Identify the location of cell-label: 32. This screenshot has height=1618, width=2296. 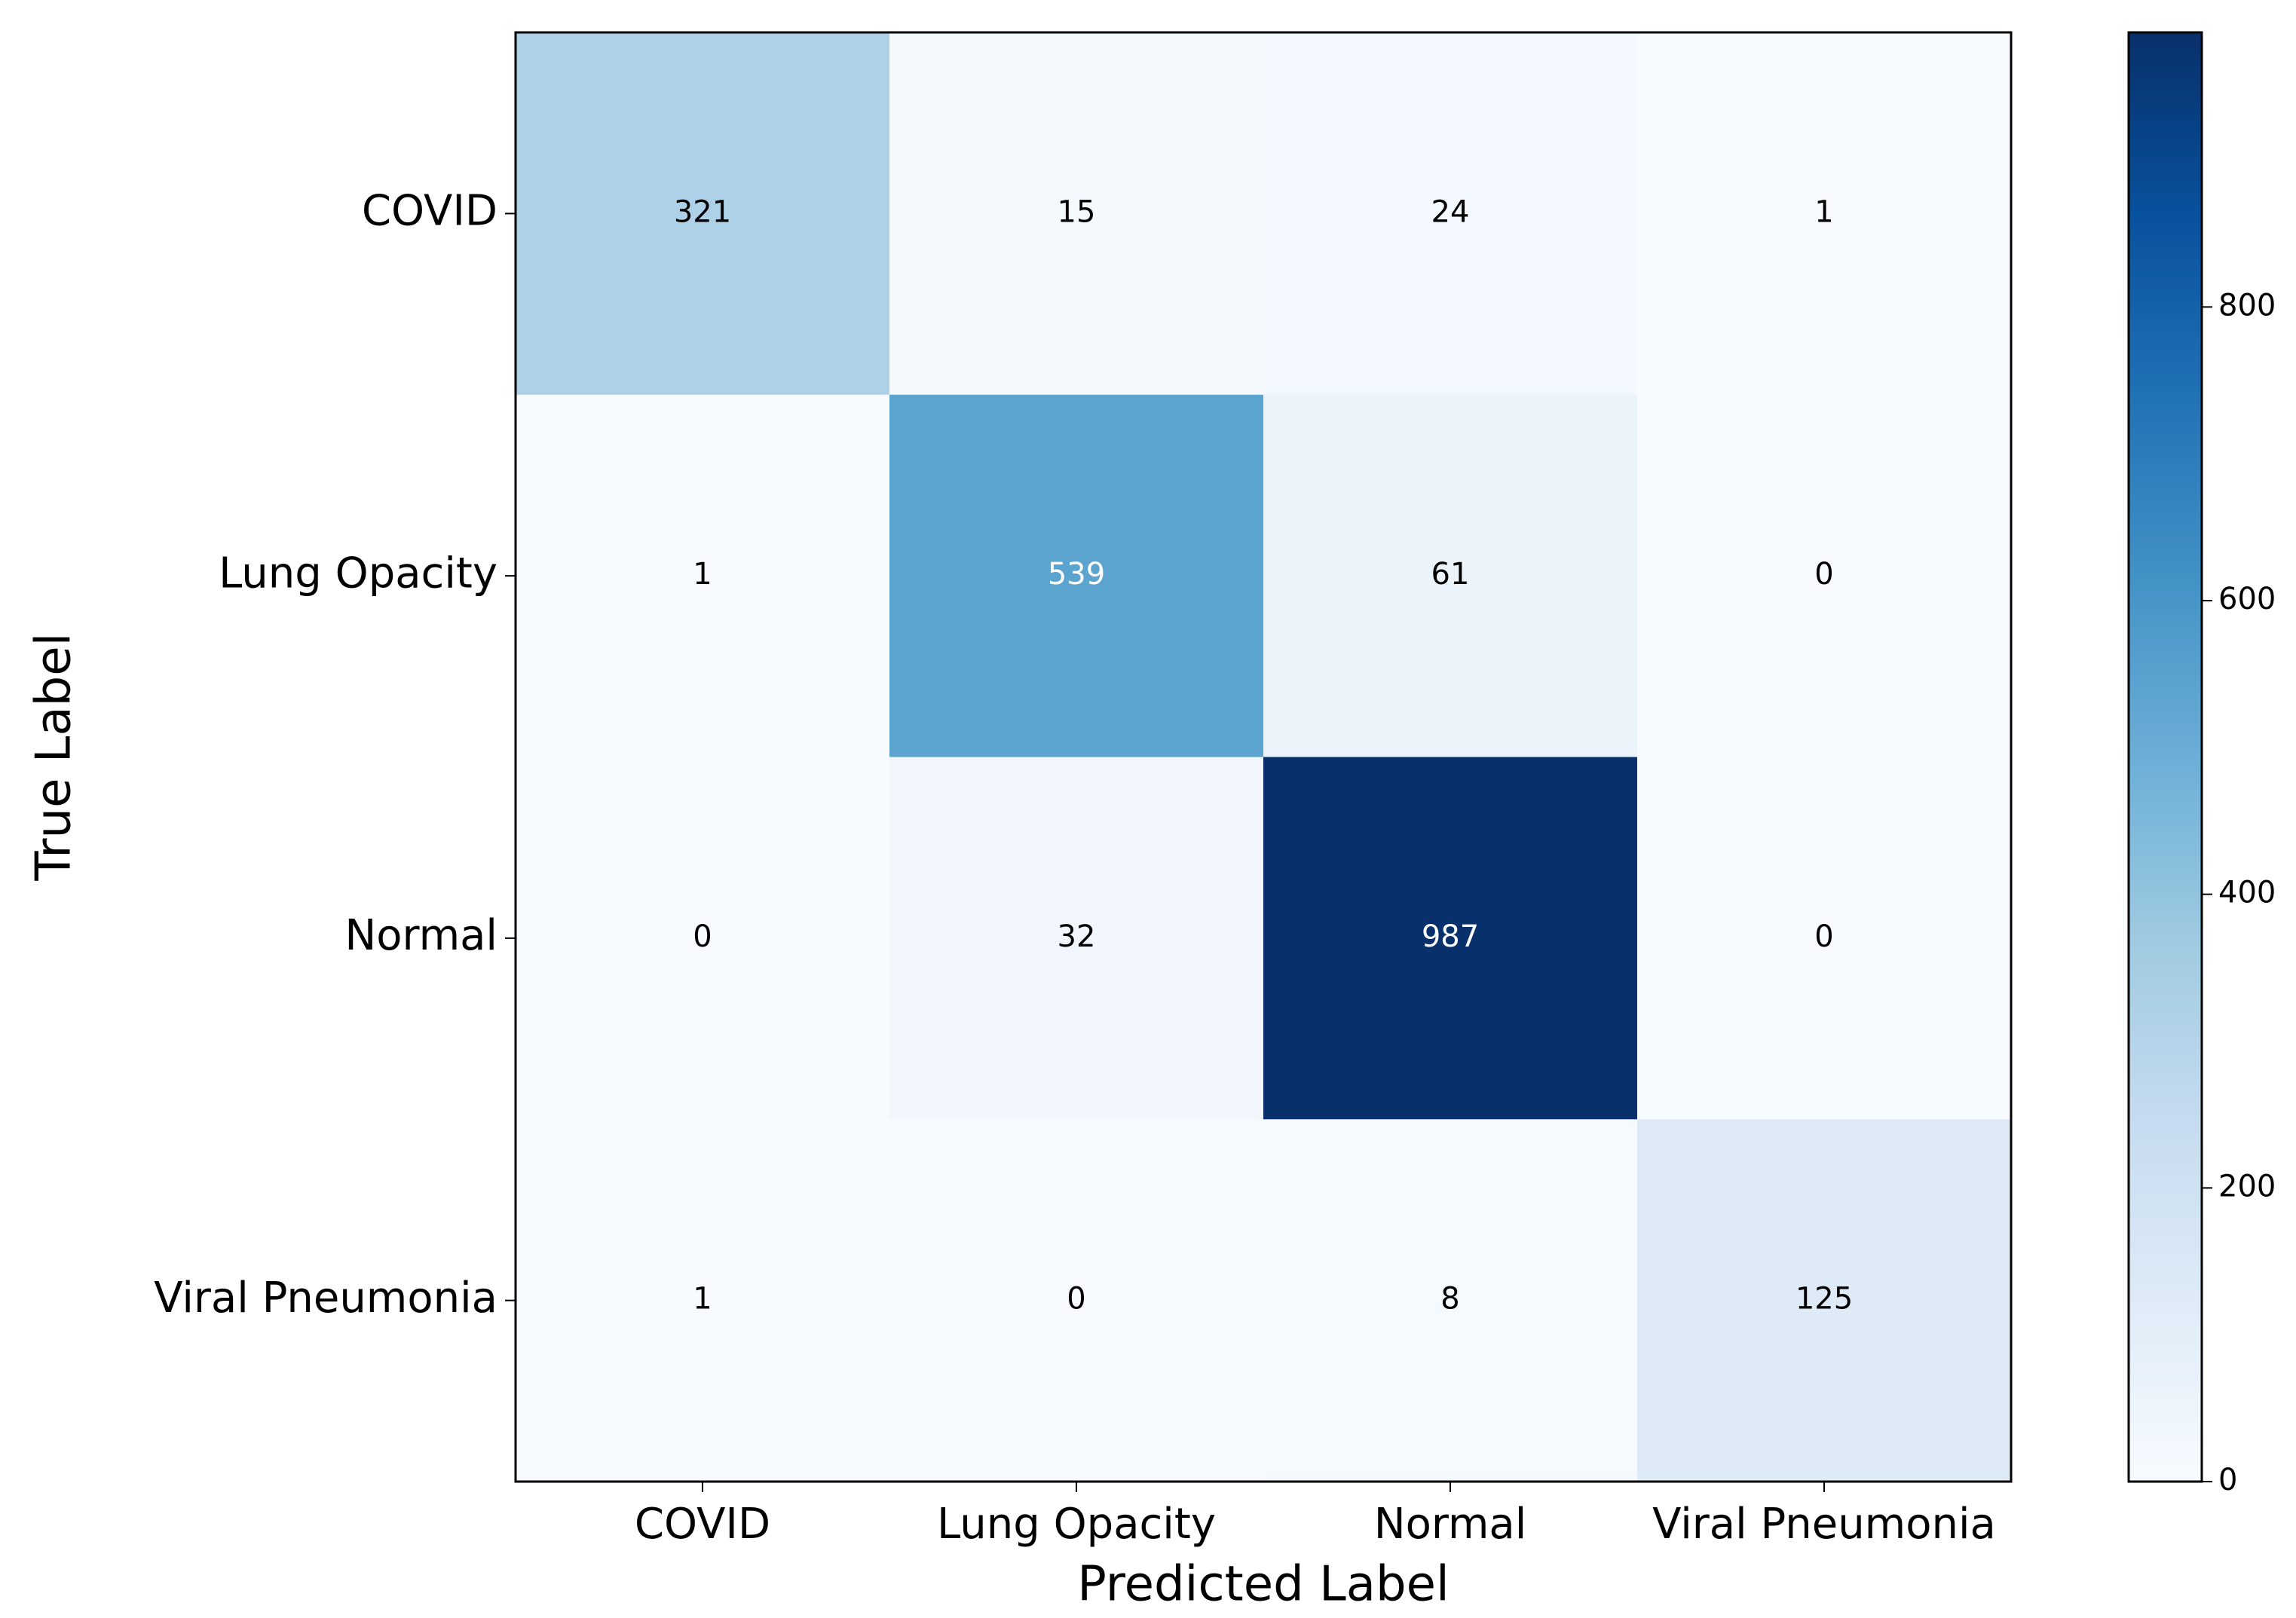
(1077, 937).